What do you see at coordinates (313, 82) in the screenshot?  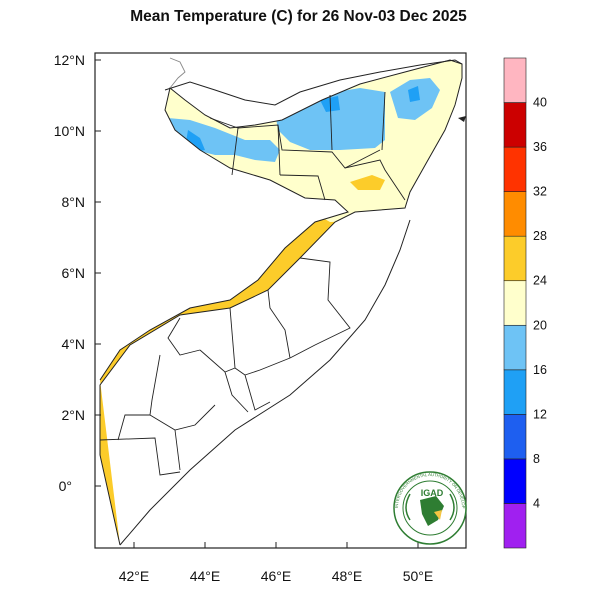 I see `north-coast` at bounding box center [313, 82].